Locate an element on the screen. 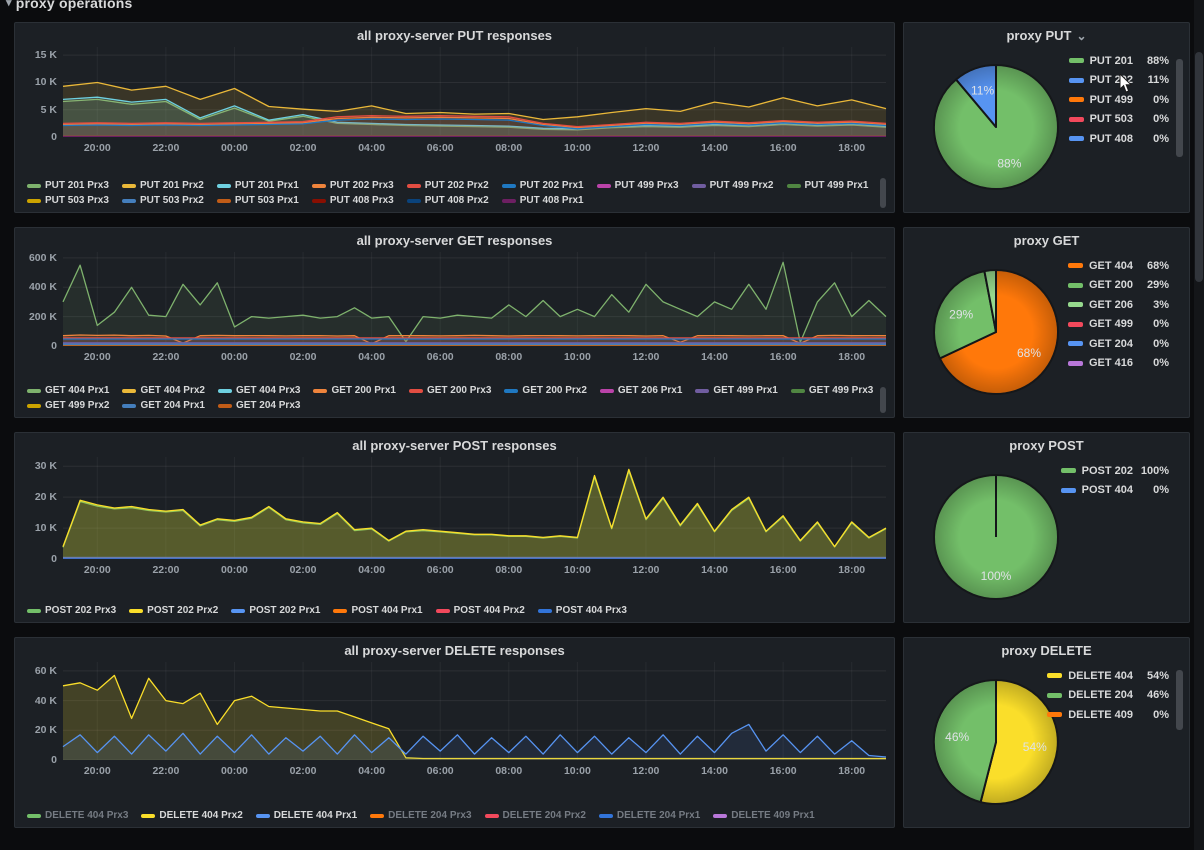  panel-title: all proxy-server PUT responses is located at coordinates (454, 35).